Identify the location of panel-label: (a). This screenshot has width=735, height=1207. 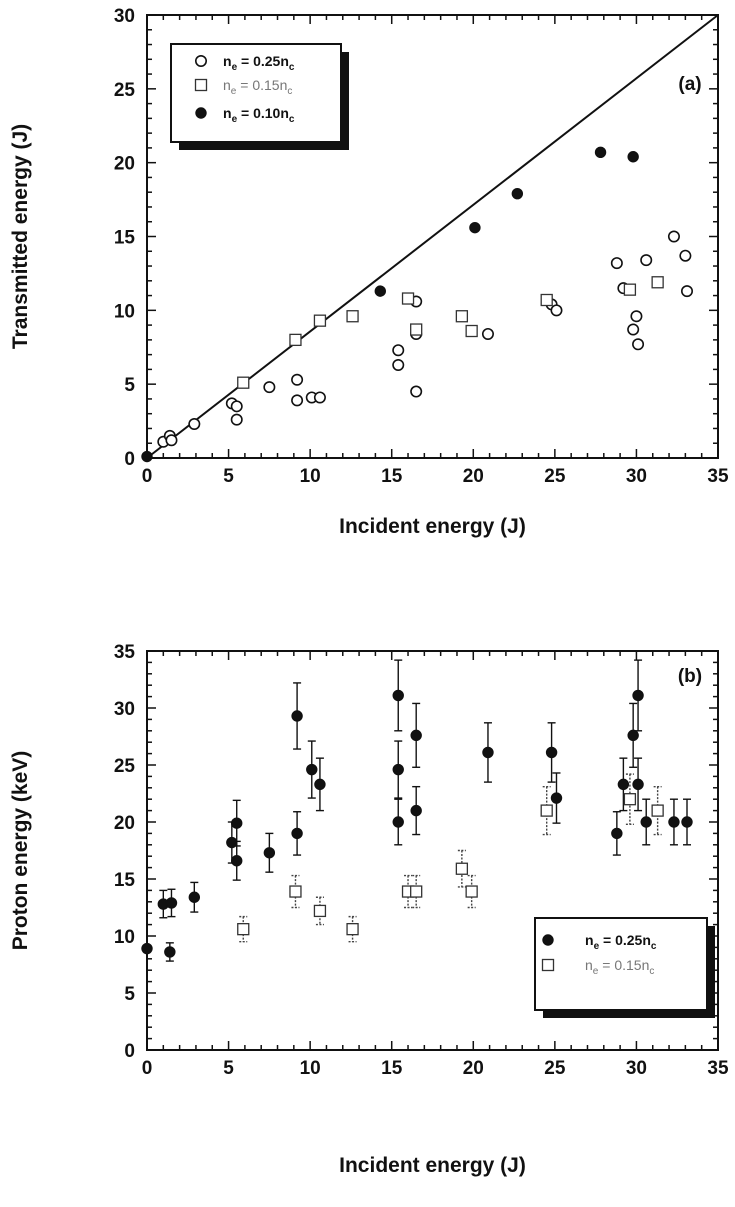
(689, 84).